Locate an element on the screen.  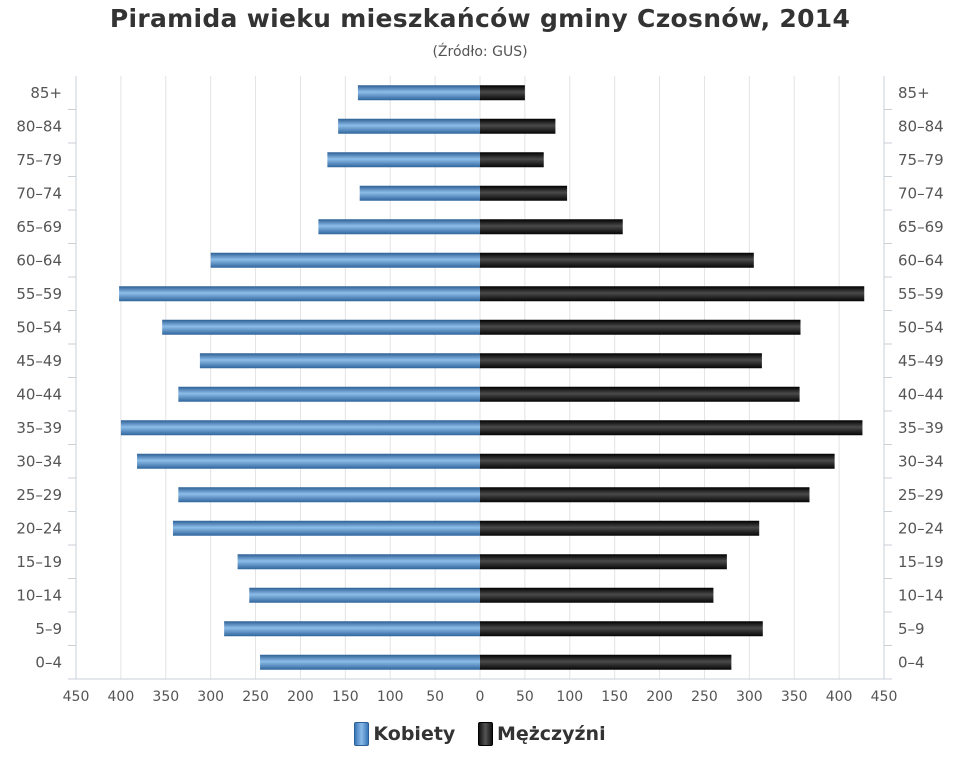
y-tick-label-right: 50–54 is located at coordinates (921, 327).